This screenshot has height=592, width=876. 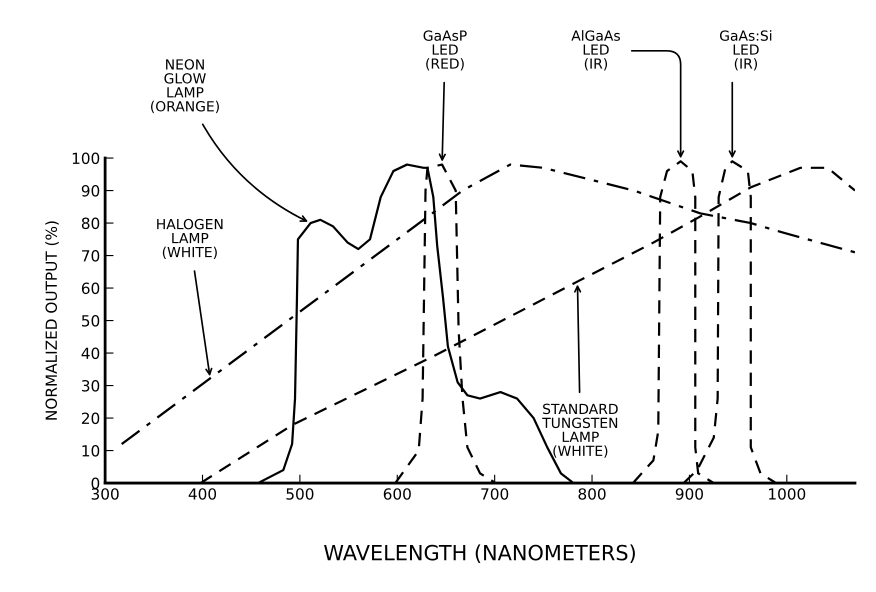 What do you see at coordinates (689, 494) in the screenshot?
I see `x-tick-label: 900` at bounding box center [689, 494].